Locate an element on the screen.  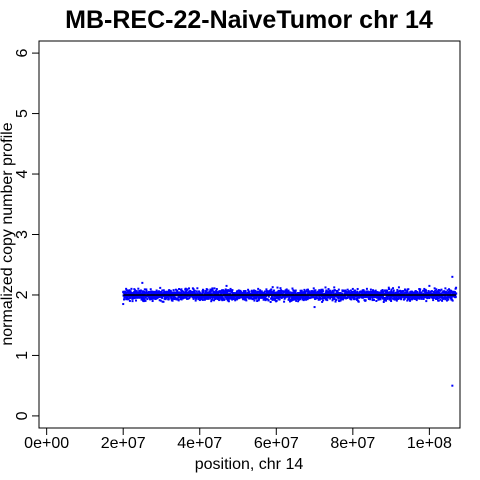
x-tick-label: 0e+00 is located at coordinates (46, 443).